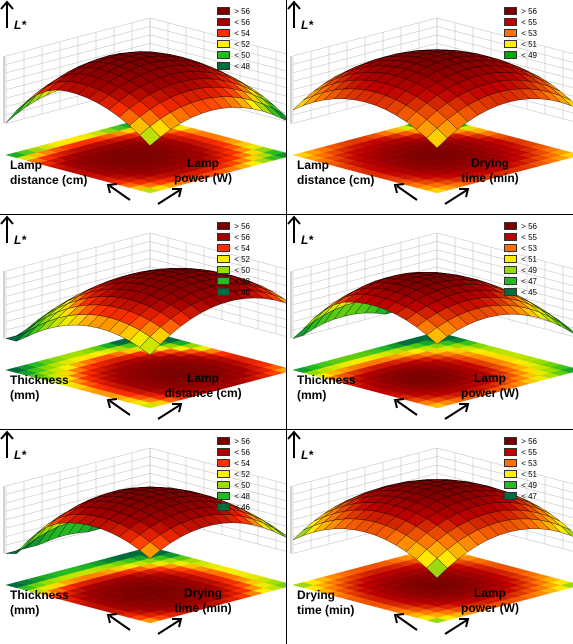  Describe the element at coordinates (316, 595) in the screenshot. I see `x-axis-label-line: Drying` at that location.